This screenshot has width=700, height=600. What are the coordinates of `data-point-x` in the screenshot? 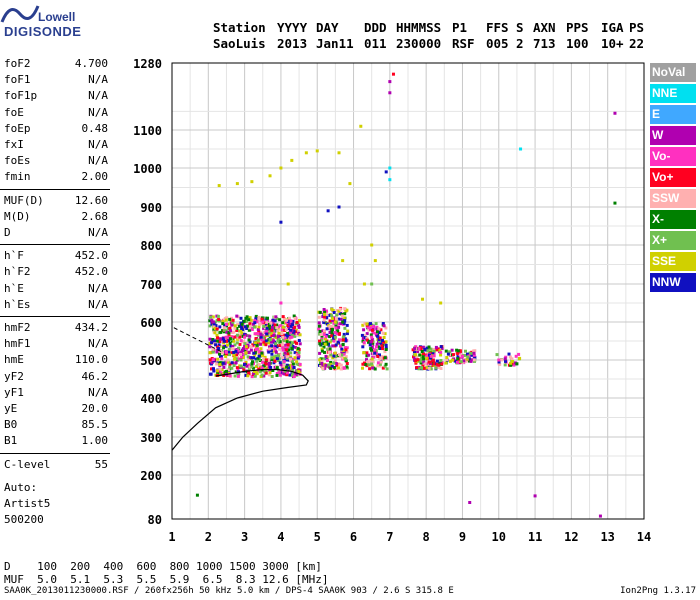 It's located at (335, 337).